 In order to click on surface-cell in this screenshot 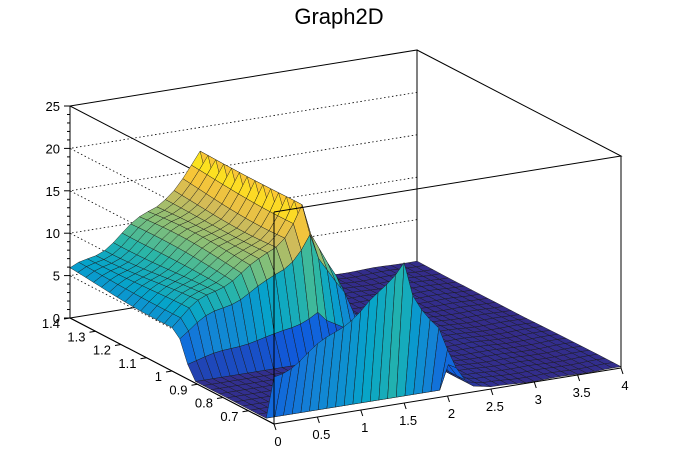, I will do `click(613, 365)`.